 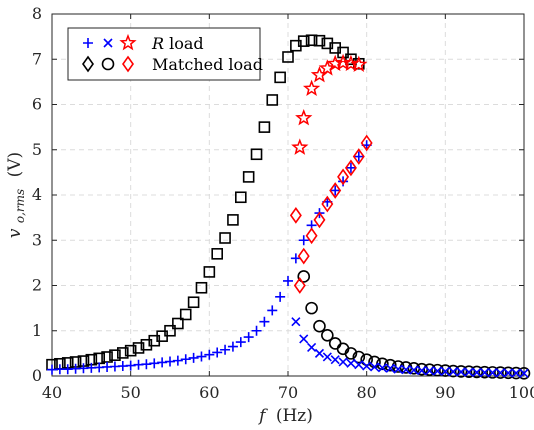 I want to click on y-tick-label: 3, so click(x=37, y=239).